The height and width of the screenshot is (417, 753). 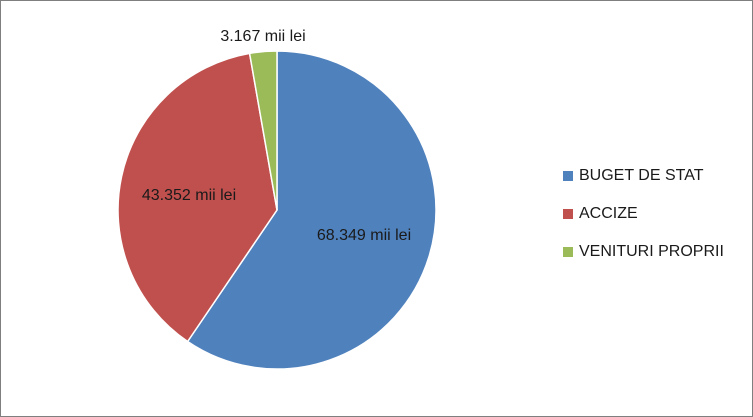 What do you see at coordinates (568, 214) in the screenshot?
I see `legend-swatch-accize` at bounding box center [568, 214].